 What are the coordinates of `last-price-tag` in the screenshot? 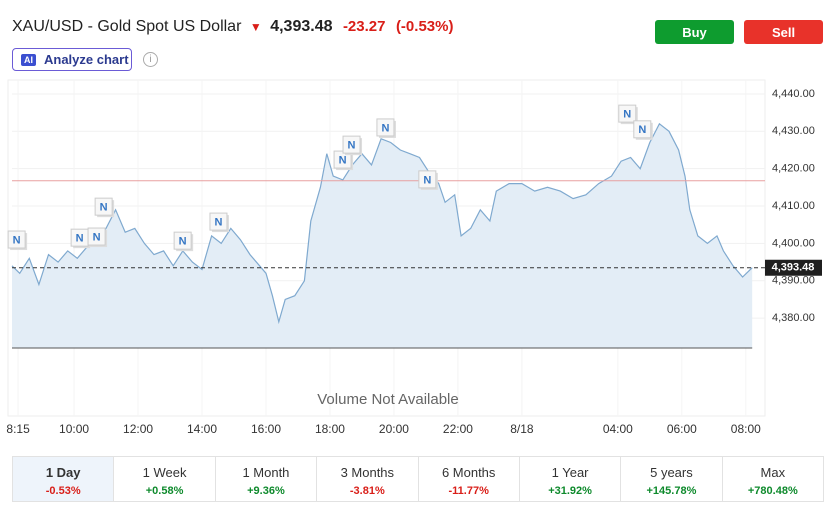 It's located at (793, 267).